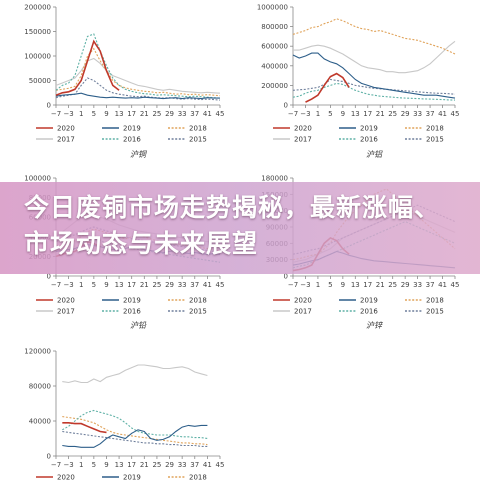 This screenshot has height=480, width=480. I want to click on series-line-2019, so click(137, 96).